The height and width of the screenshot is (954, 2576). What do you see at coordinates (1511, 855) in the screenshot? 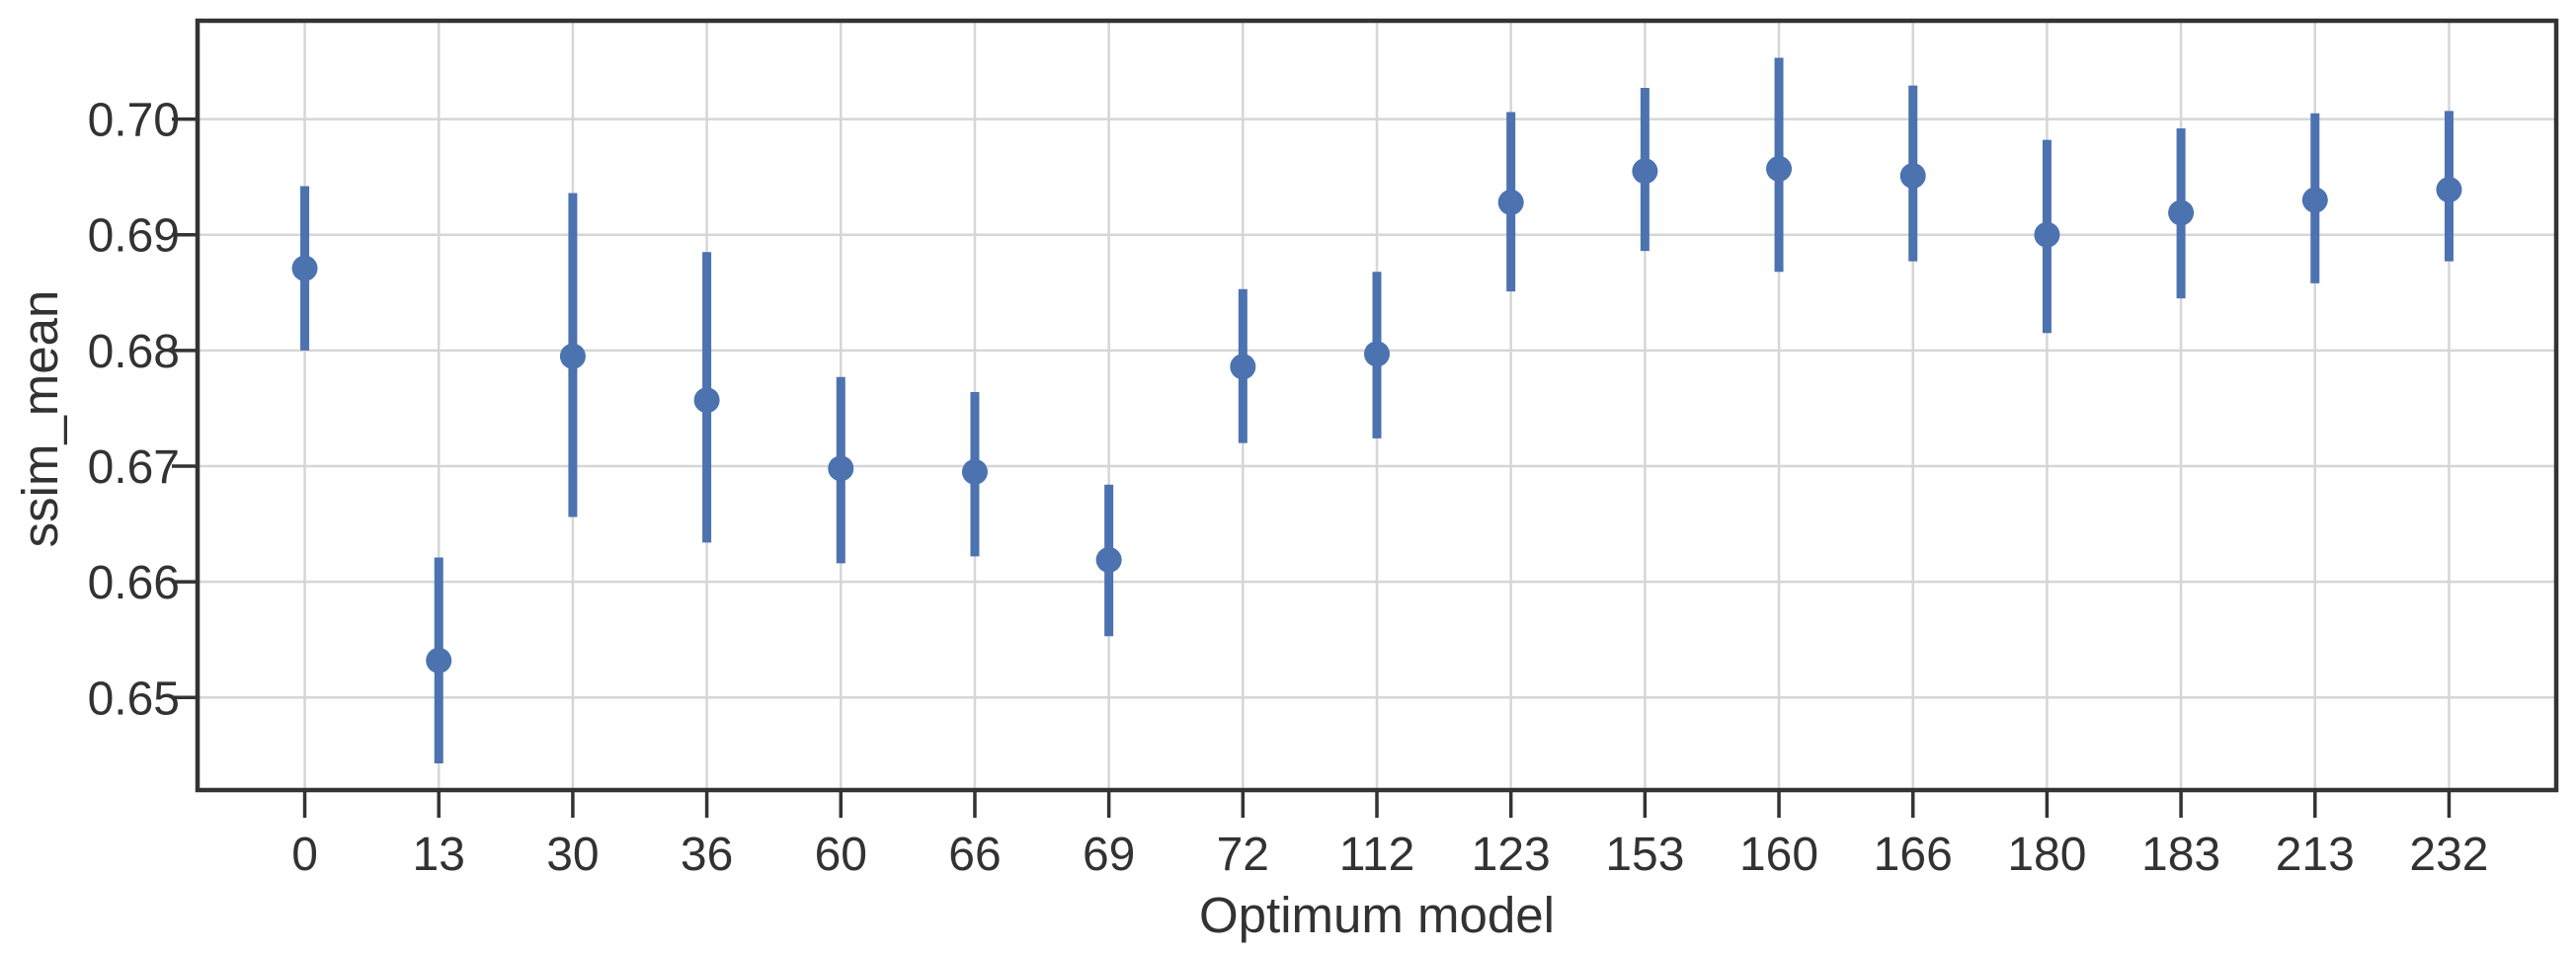
I see `x-tick-label: 123` at bounding box center [1511, 855].